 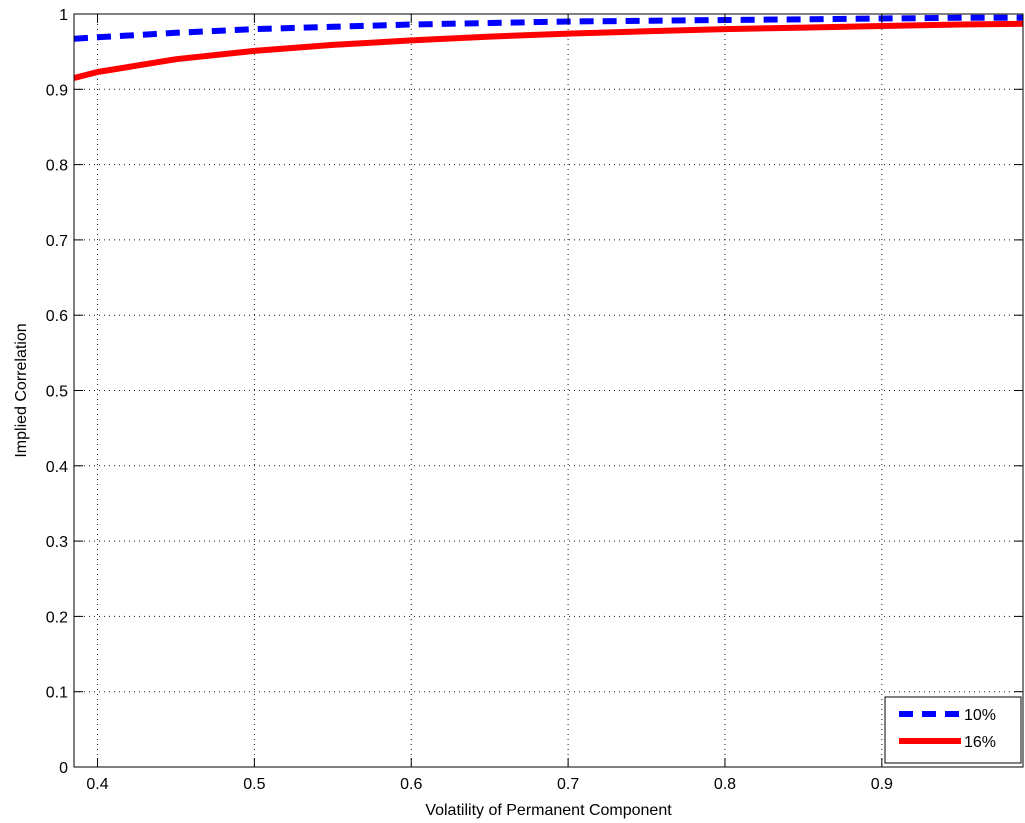 I want to click on y-tick-label: 0.6, so click(x=57, y=316).